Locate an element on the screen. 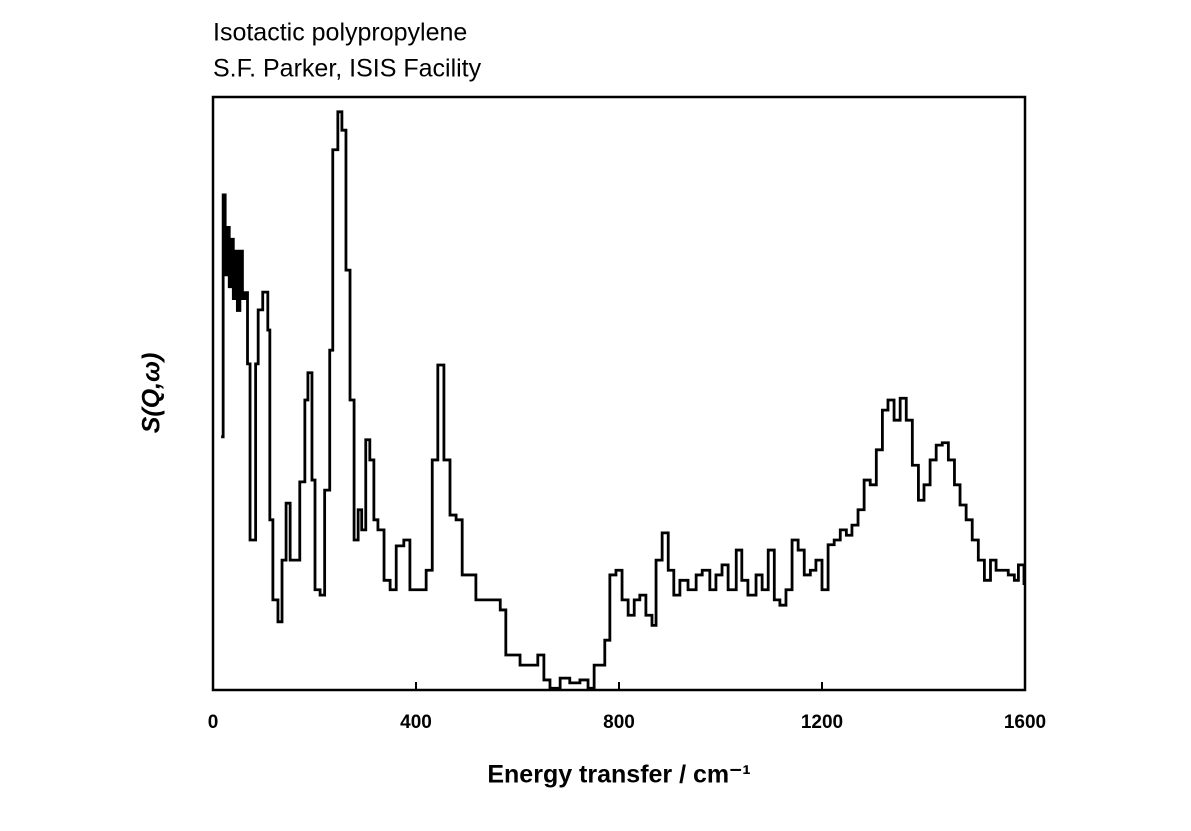  chart-subtitle: S.F. Parker, ISIS Facility is located at coordinates (347, 69).